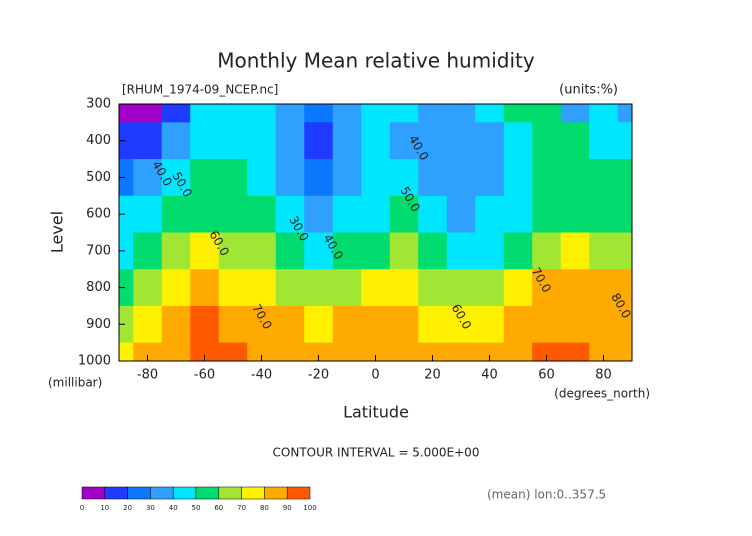  I want to click on x-tick-label: 40, so click(489, 375).